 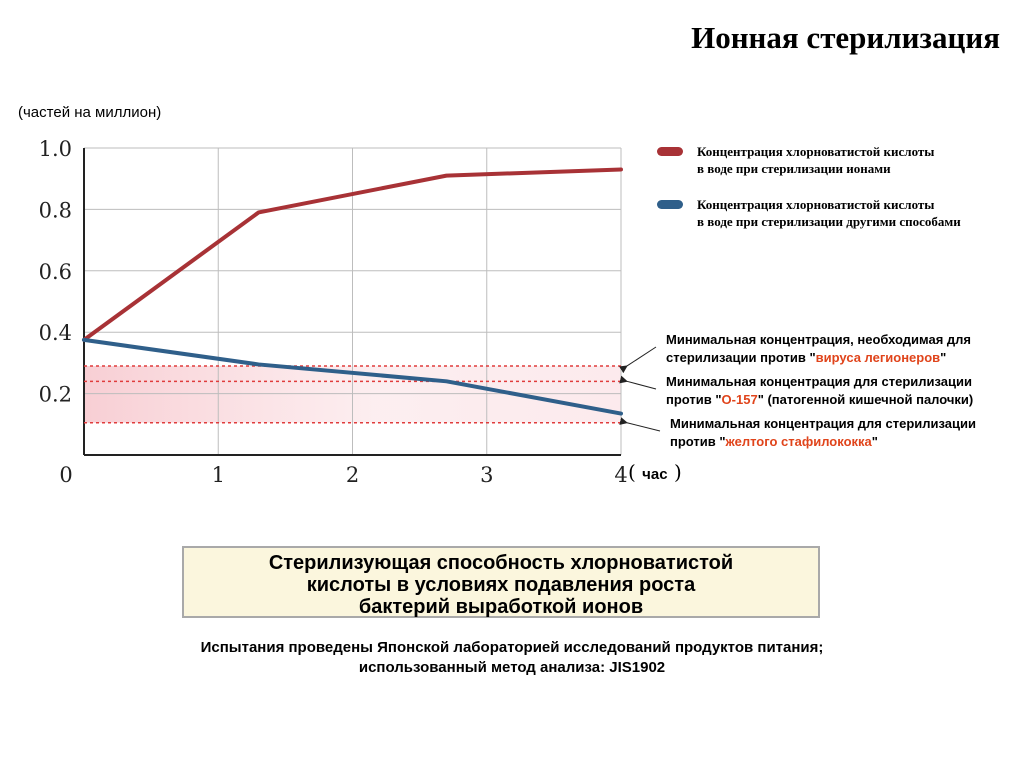 What do you see at coordinates (55, 395) in the screenshot?
I see `y-tick-label: 0.2` at bounding box center [55, 395].